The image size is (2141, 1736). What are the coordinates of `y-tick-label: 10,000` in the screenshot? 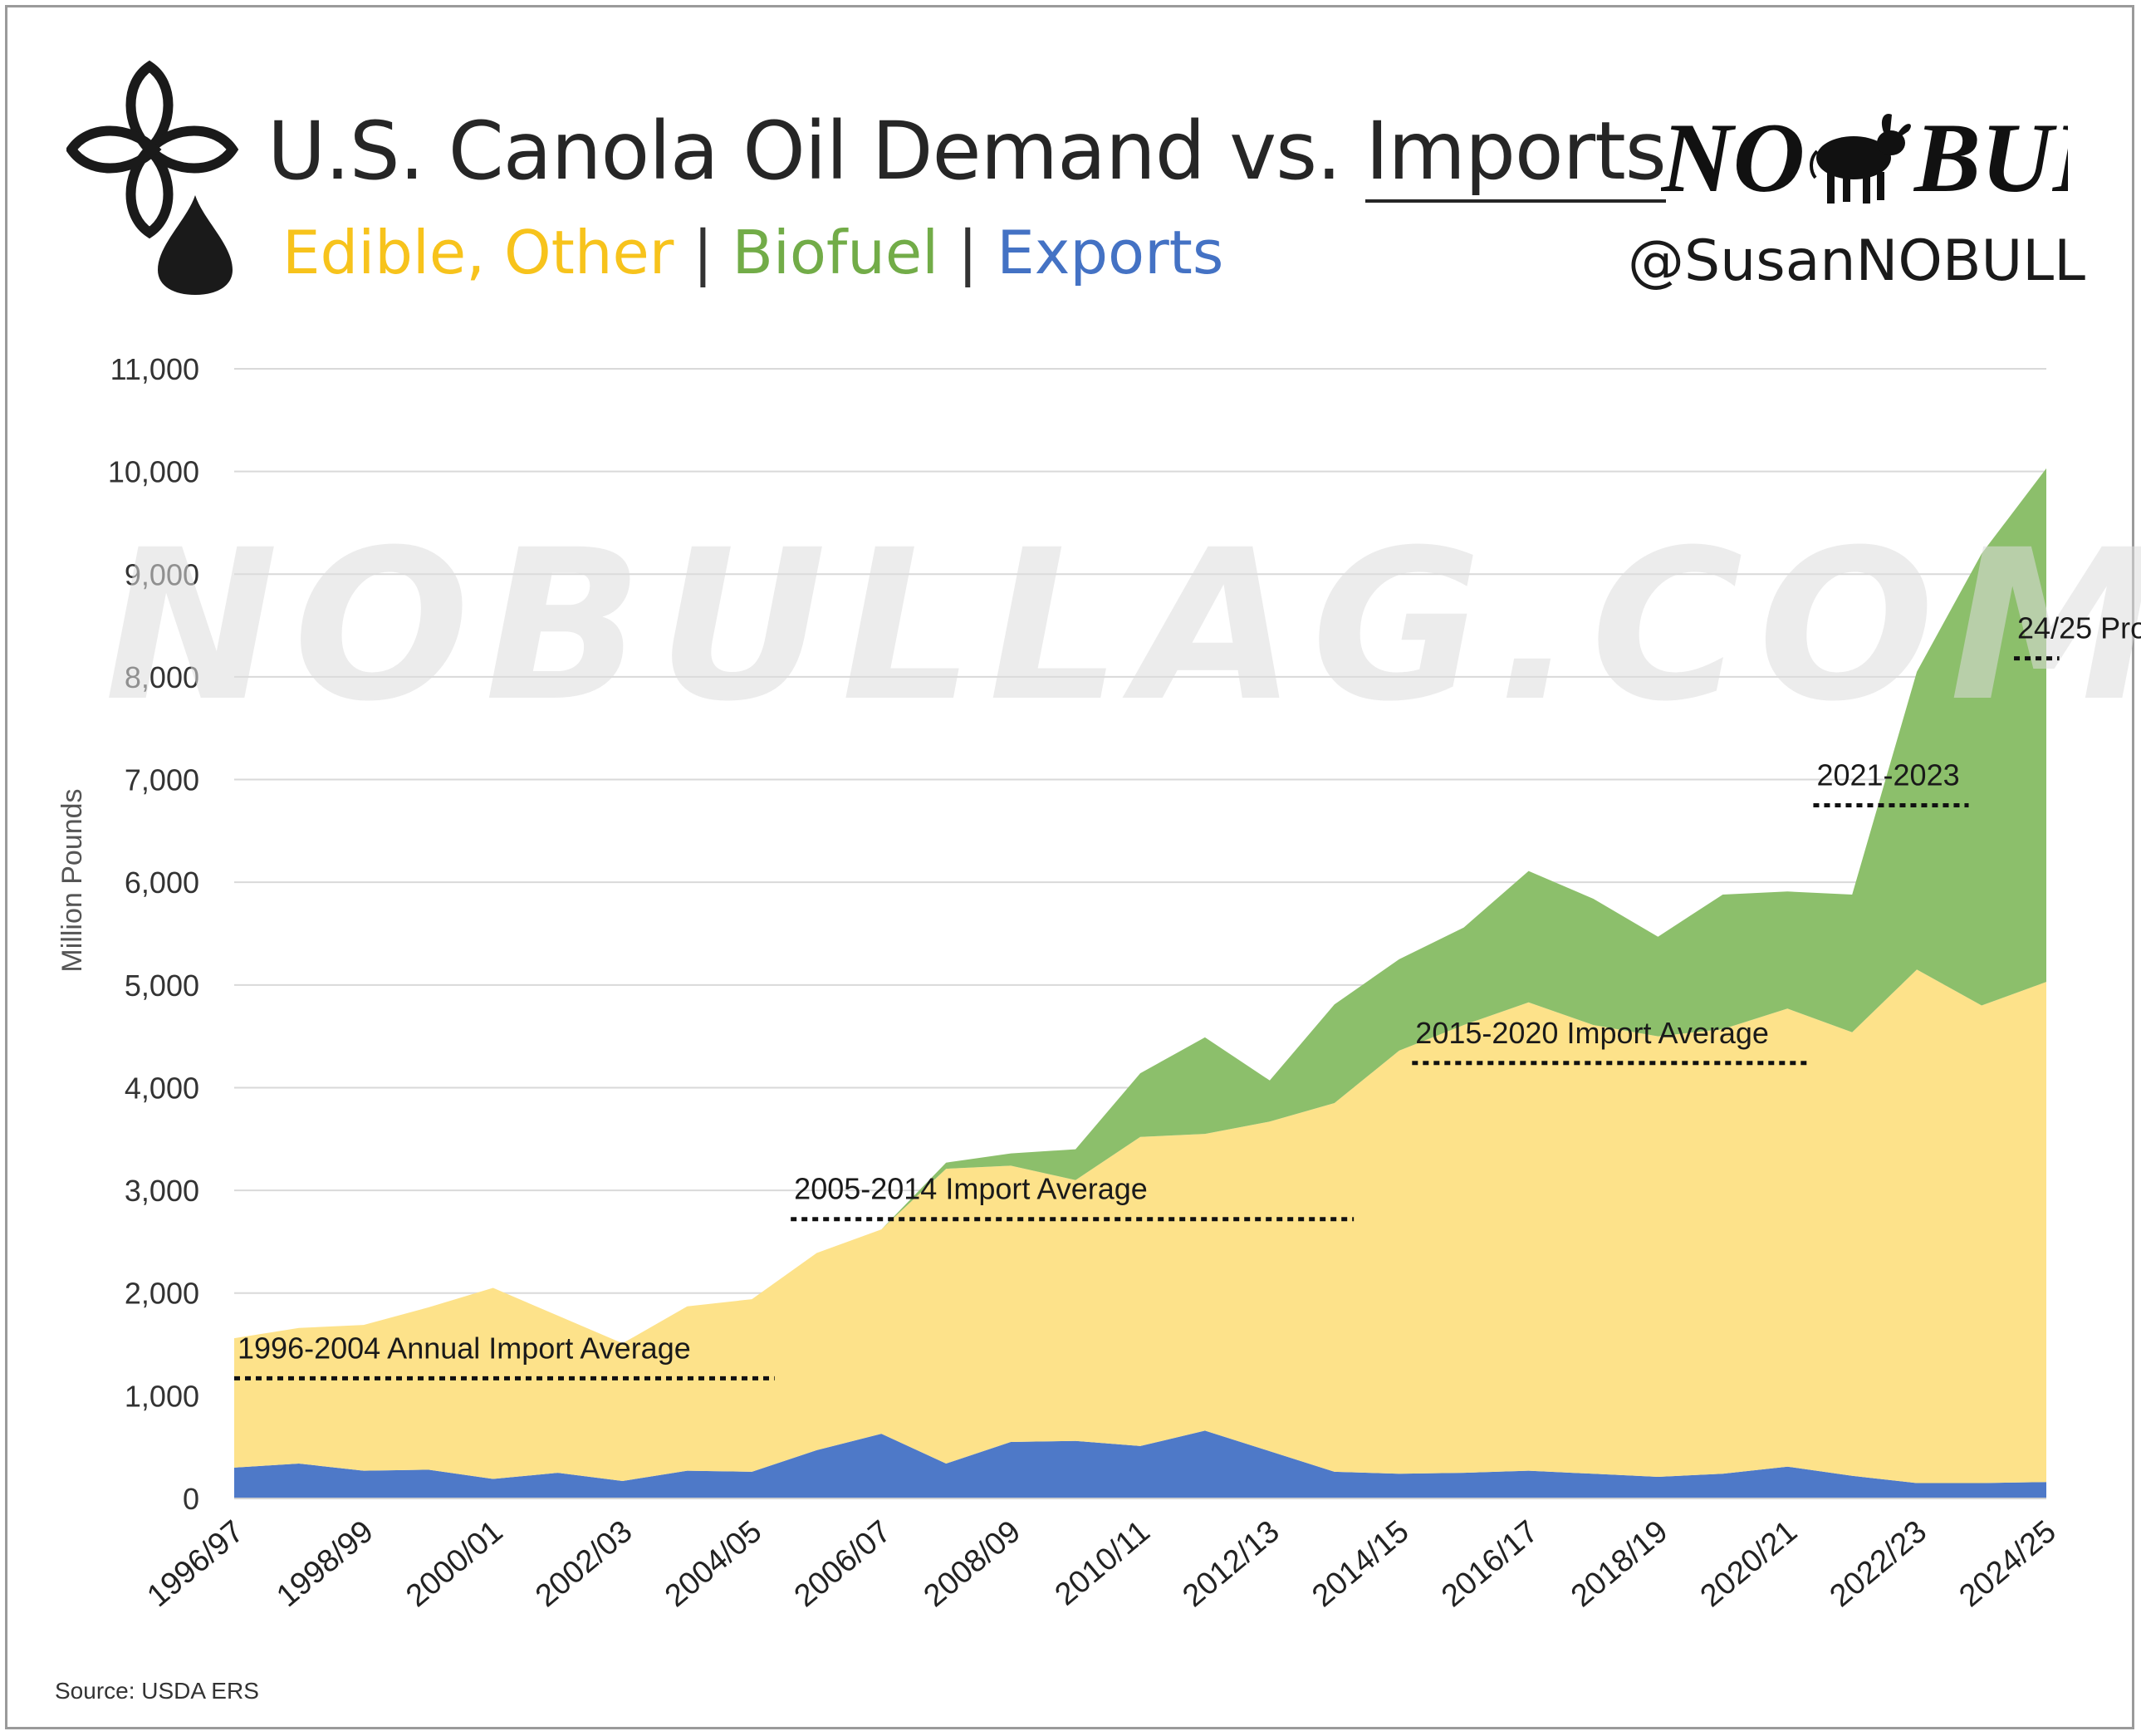 It's located at (153, 472).